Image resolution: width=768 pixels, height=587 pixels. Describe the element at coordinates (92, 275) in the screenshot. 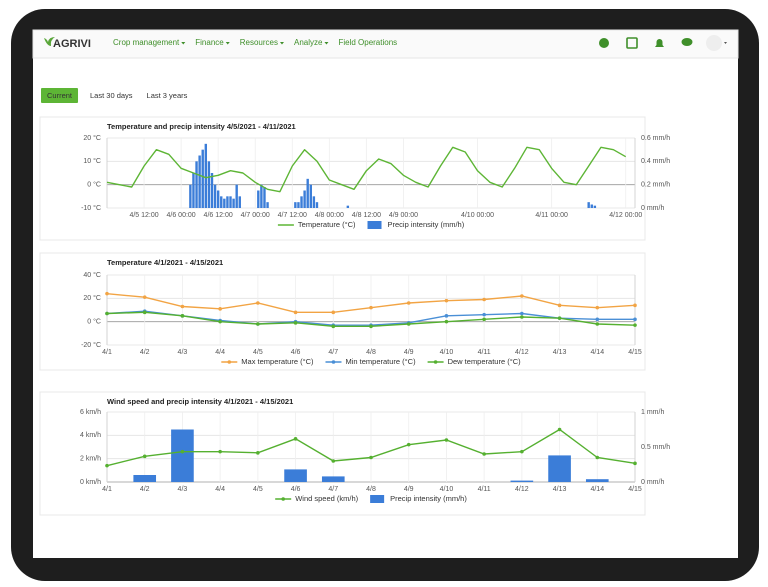

I see `y-tick-label: 40 °C` at that location.